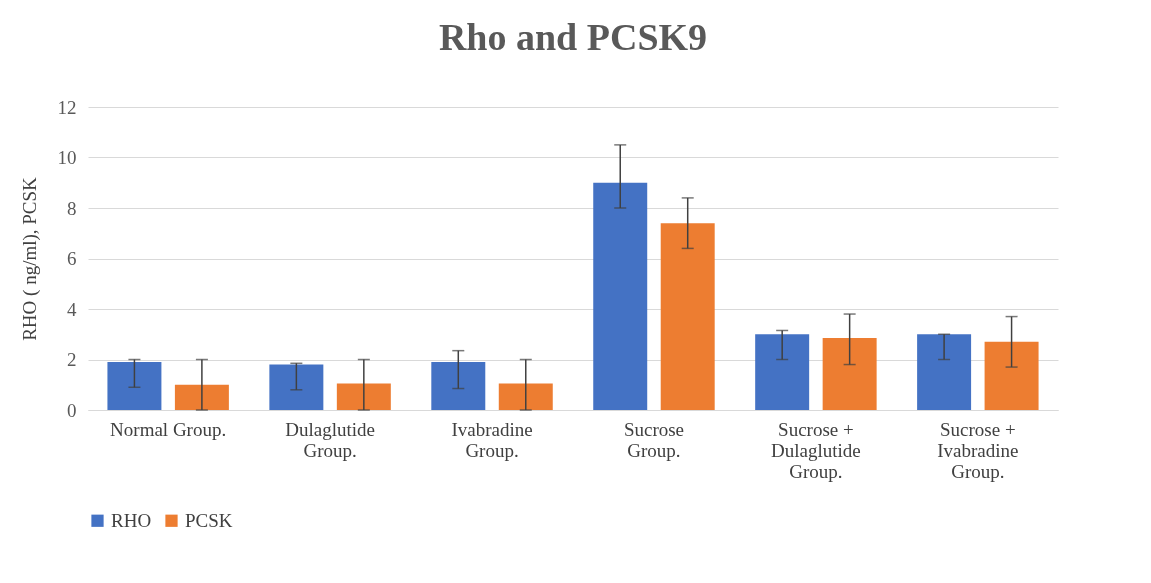 The width and height of the screenshot is (1151, 583). What do you see at coordinates (330, 439) in the screenshot?
I see `x-tick-label: Dulaglutide Group.` at bounding box center [330, 439].